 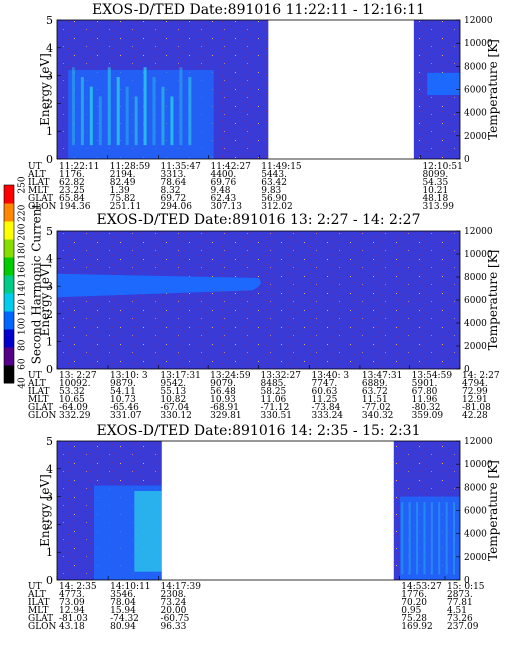 What do you see at coordinates (476, 408) in the screenshot?
I see `ephemeris-cell: -81.08` at bounding box center [476, 408].